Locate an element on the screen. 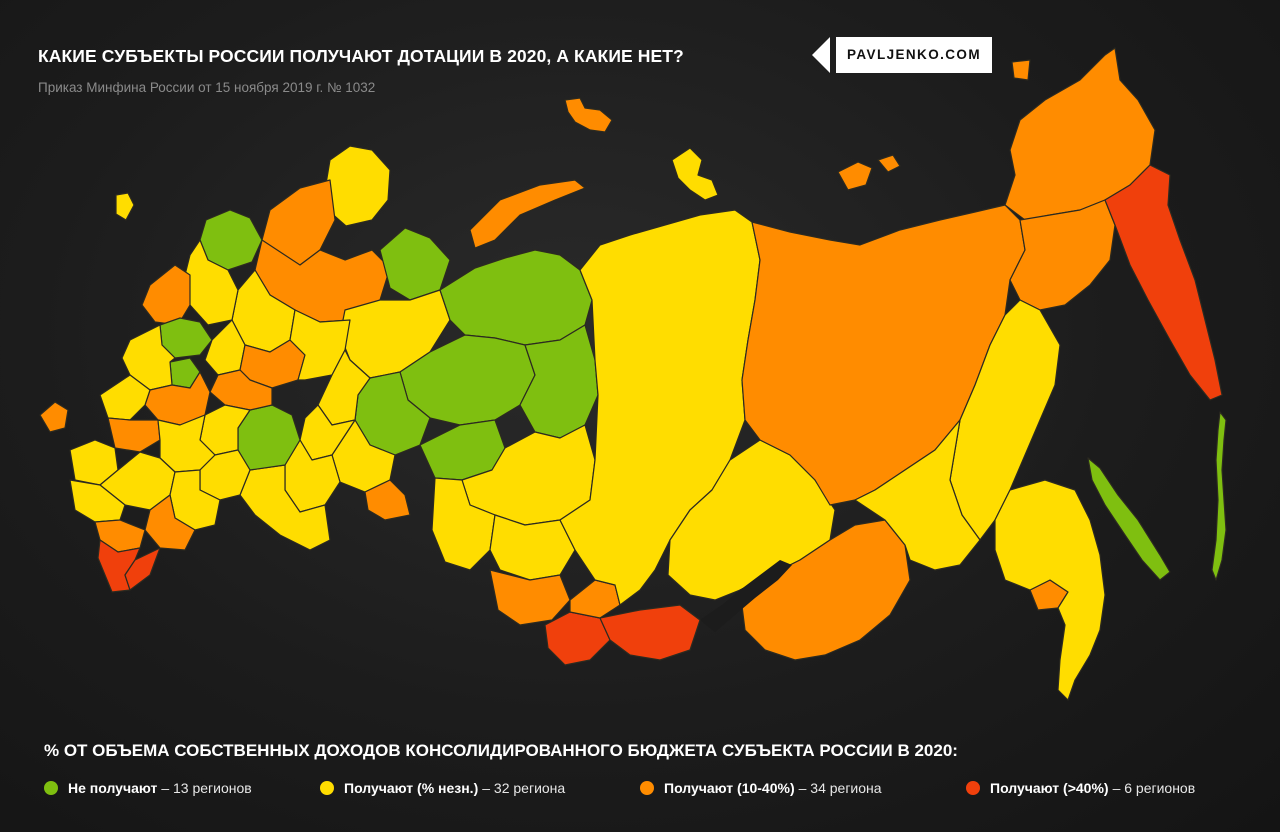  legend-dot-mid is located at coordinates (647, 788).